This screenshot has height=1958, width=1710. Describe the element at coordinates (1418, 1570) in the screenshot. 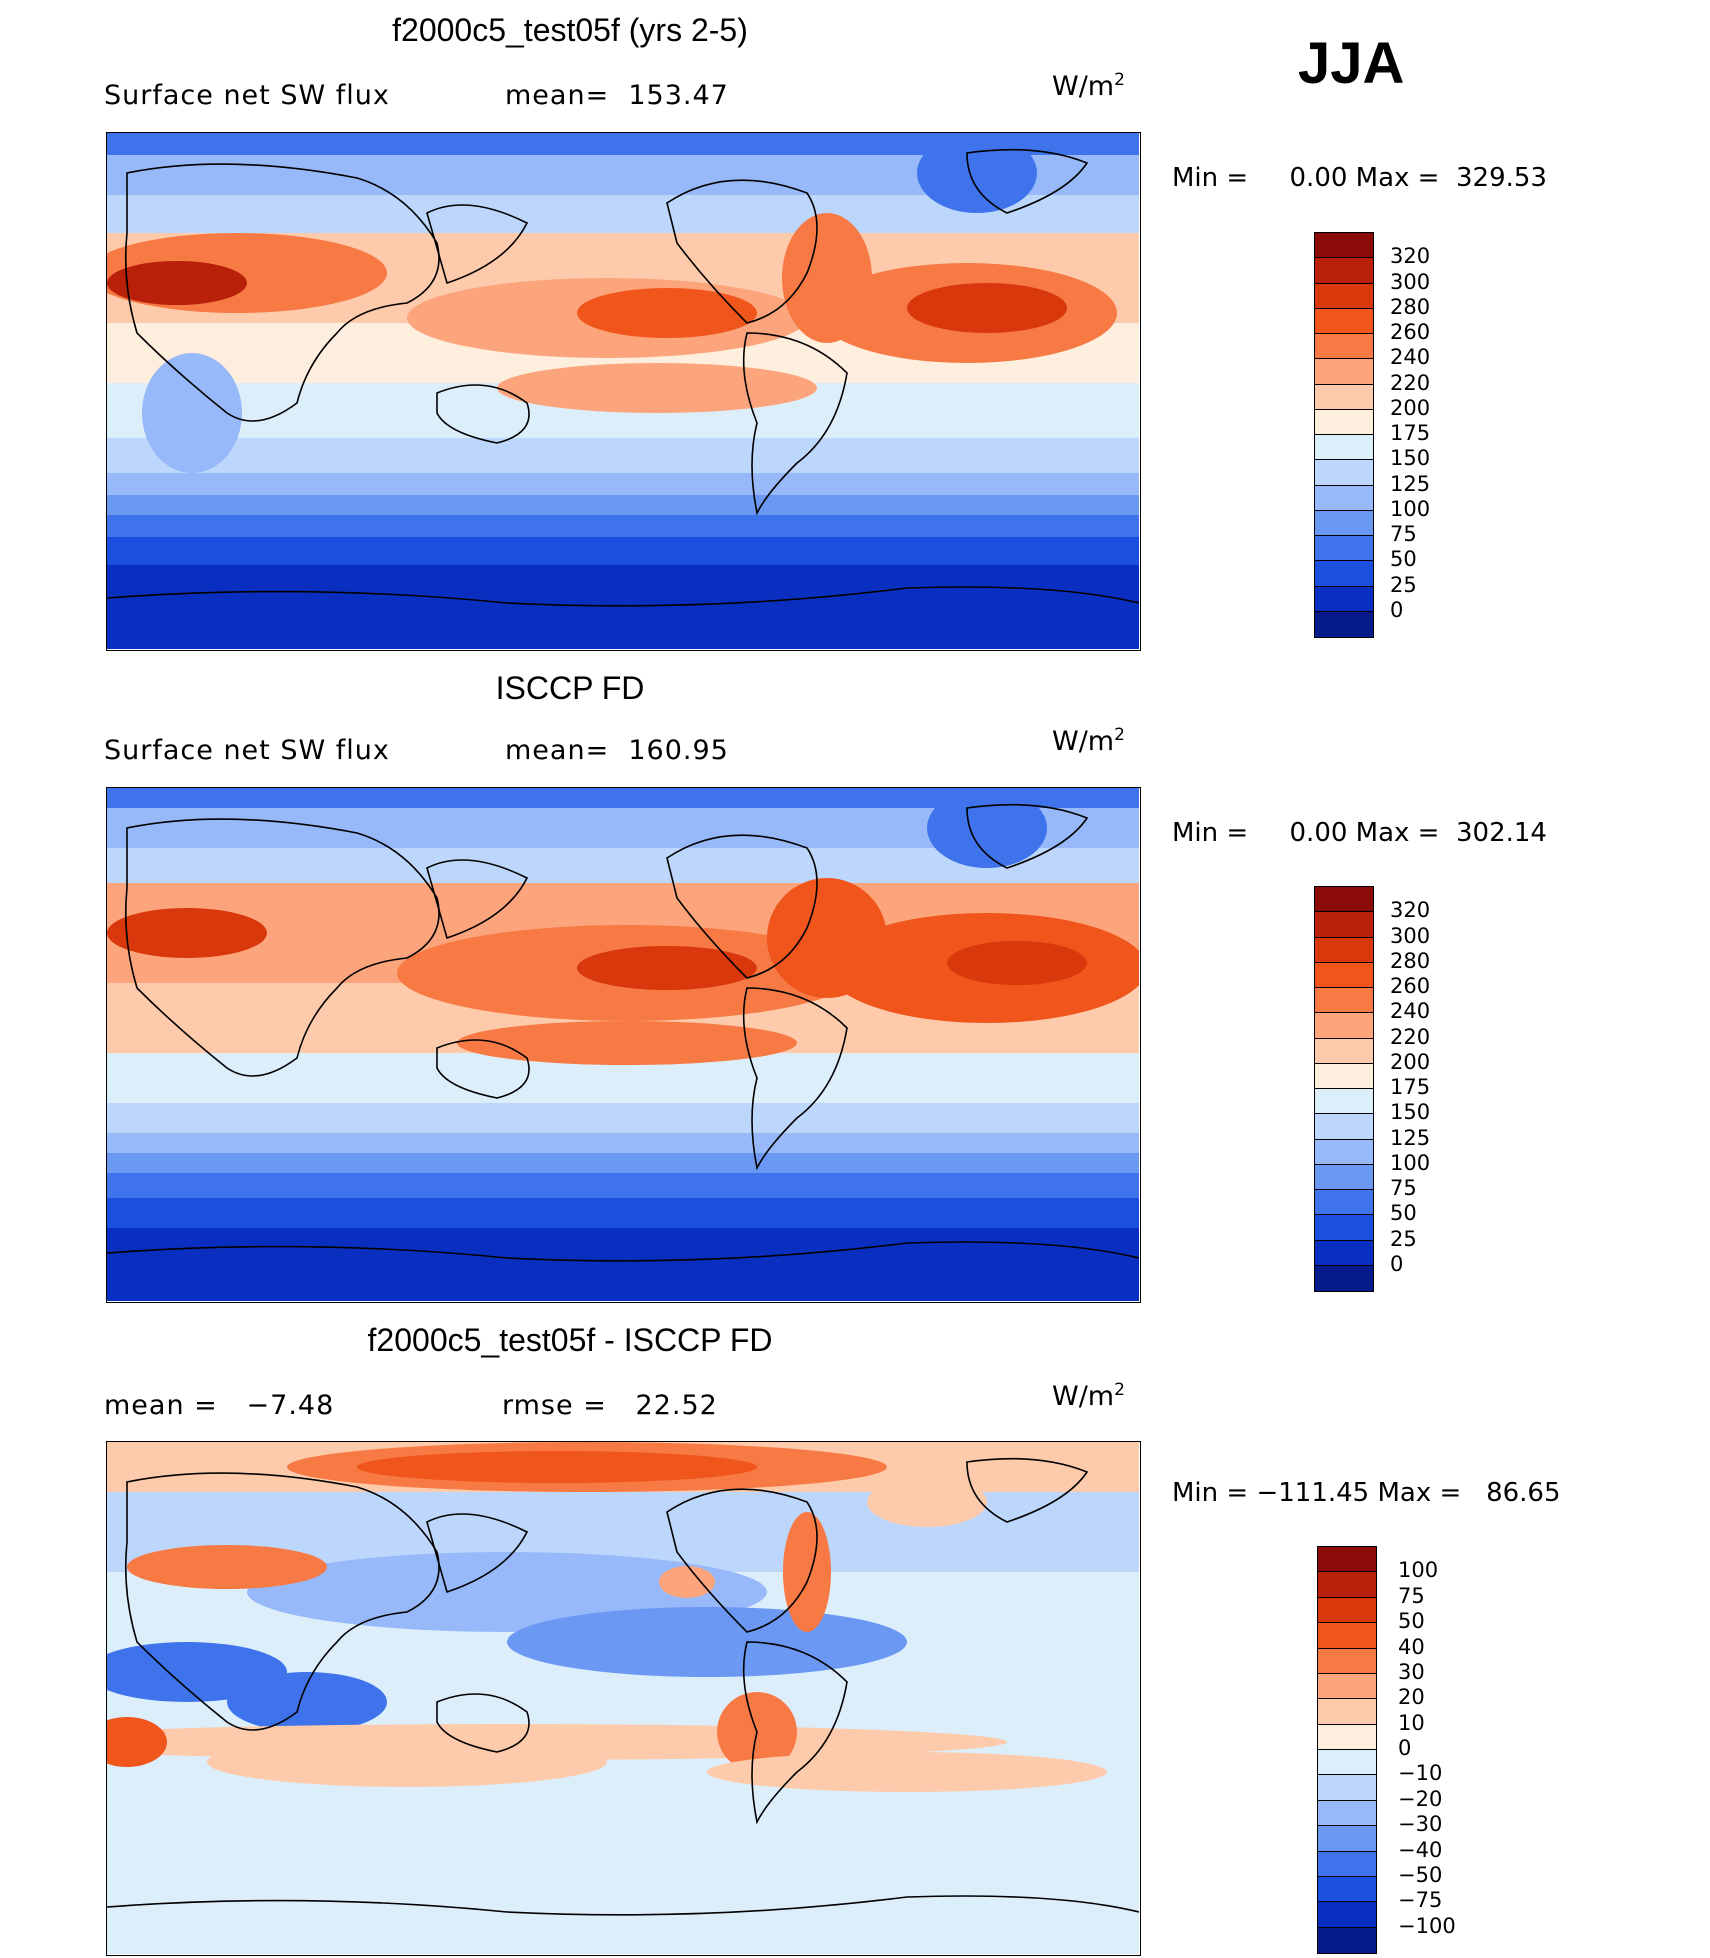

I see `colorbar-level-label: 100` at that location.